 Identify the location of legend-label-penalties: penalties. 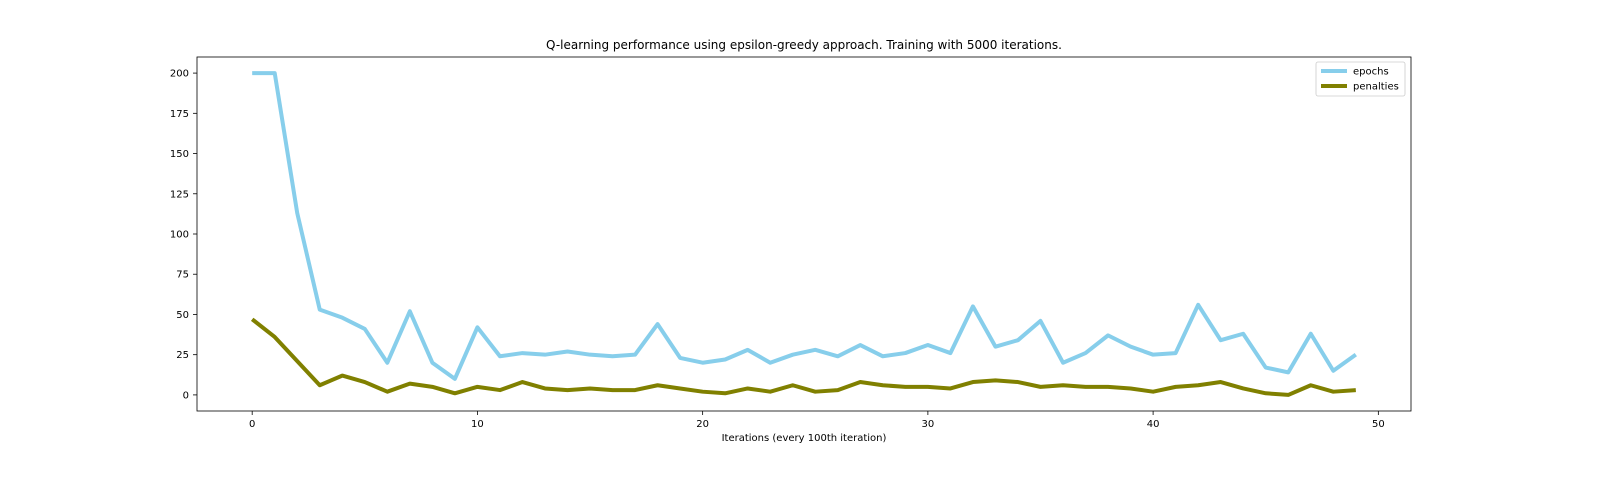
(1376, 87).